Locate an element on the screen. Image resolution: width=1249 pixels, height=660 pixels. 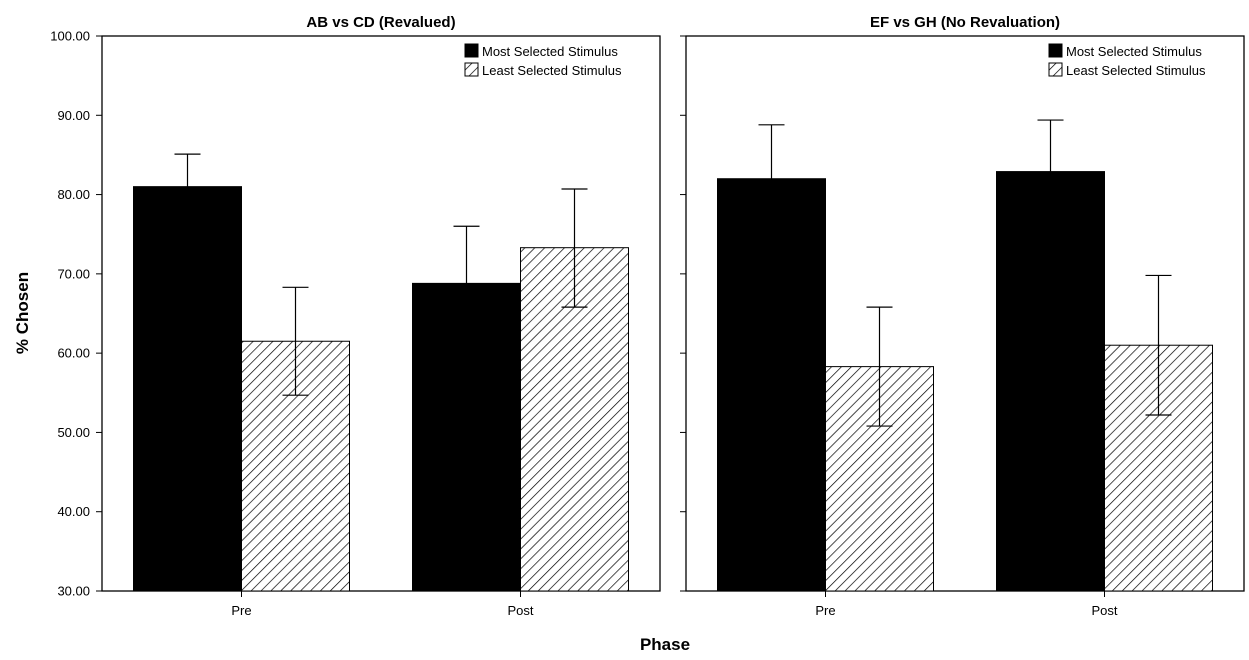
y-tick-label: 50.00 is located at coordinates (73, 432).